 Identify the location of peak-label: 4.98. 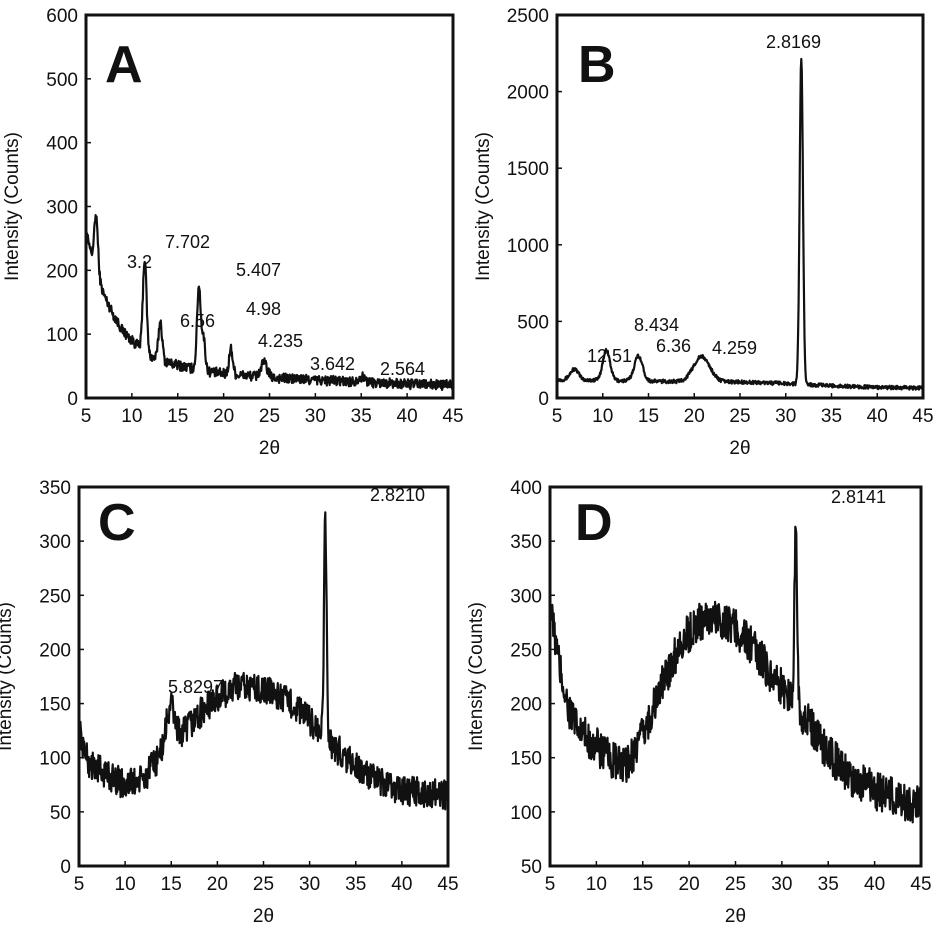
(263, 309).